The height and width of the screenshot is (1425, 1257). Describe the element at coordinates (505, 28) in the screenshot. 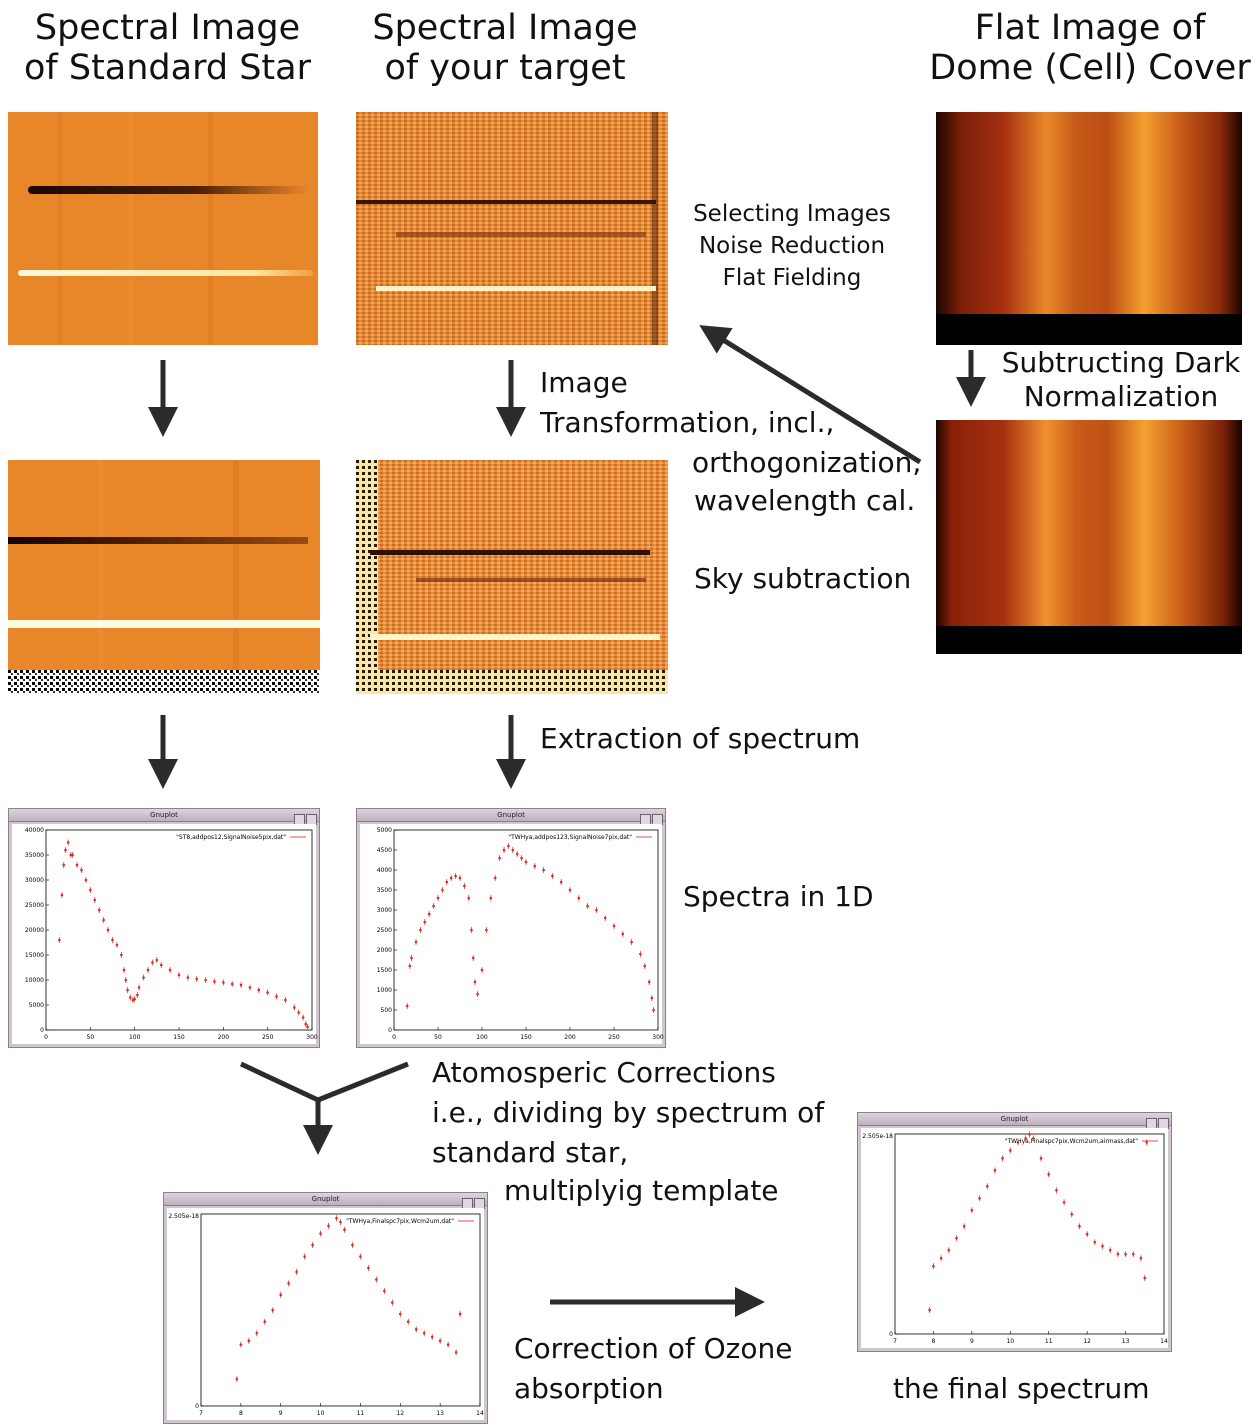

I see `header-target-line1: Spectral Image` at that location.